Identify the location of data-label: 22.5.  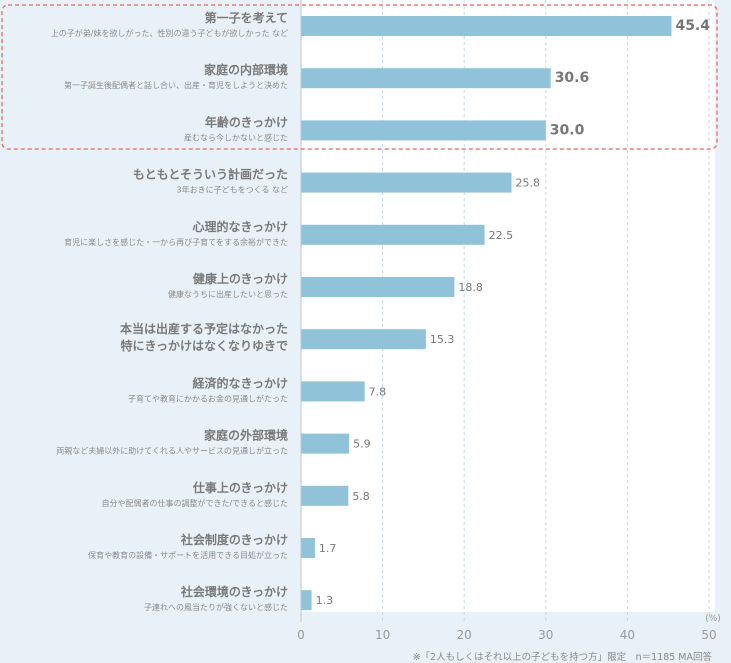
(501, 235).